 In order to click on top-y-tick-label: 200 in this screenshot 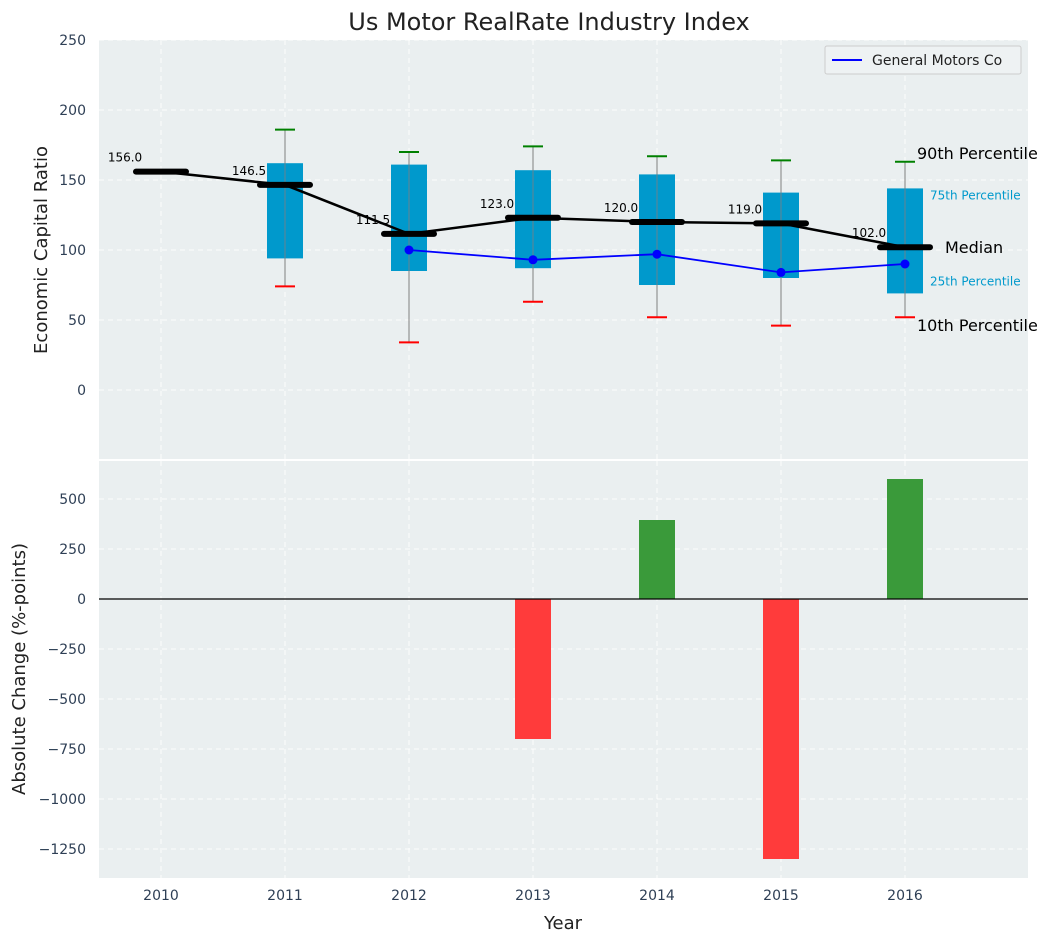, I will do `click(72, 111)`.